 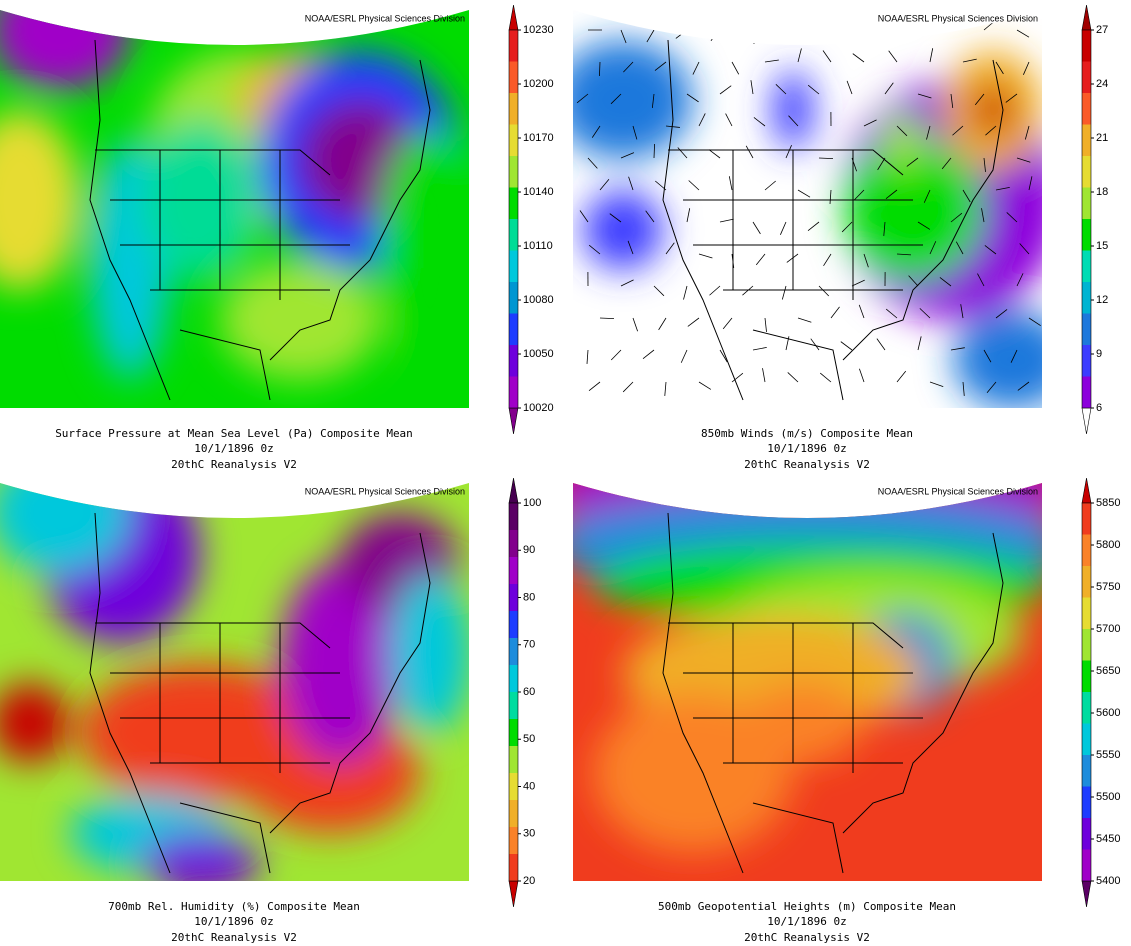 What do you see at coordinates (538, 300) in the screenshot?
I see `colorbar-label: 10080` at bounding box center [538, 300].